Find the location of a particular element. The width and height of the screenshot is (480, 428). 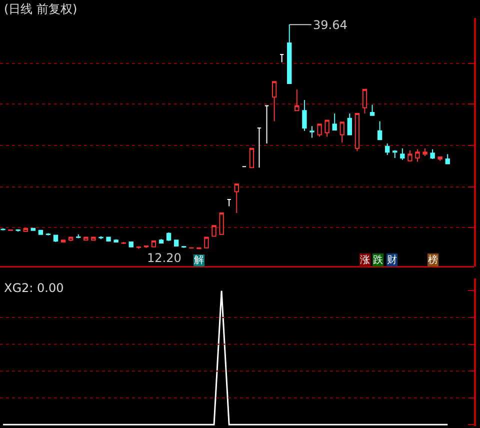

text: 财 is located at coordinates (392, 260).